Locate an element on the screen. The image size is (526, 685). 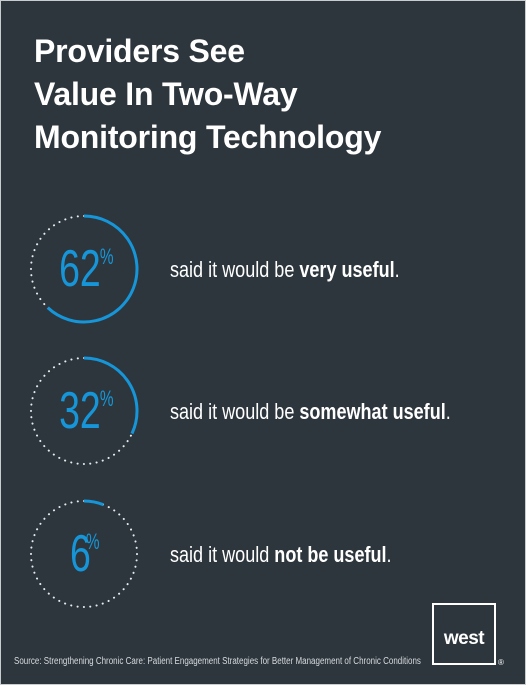
percent-number: 6 is located at coordinates (80, 554).